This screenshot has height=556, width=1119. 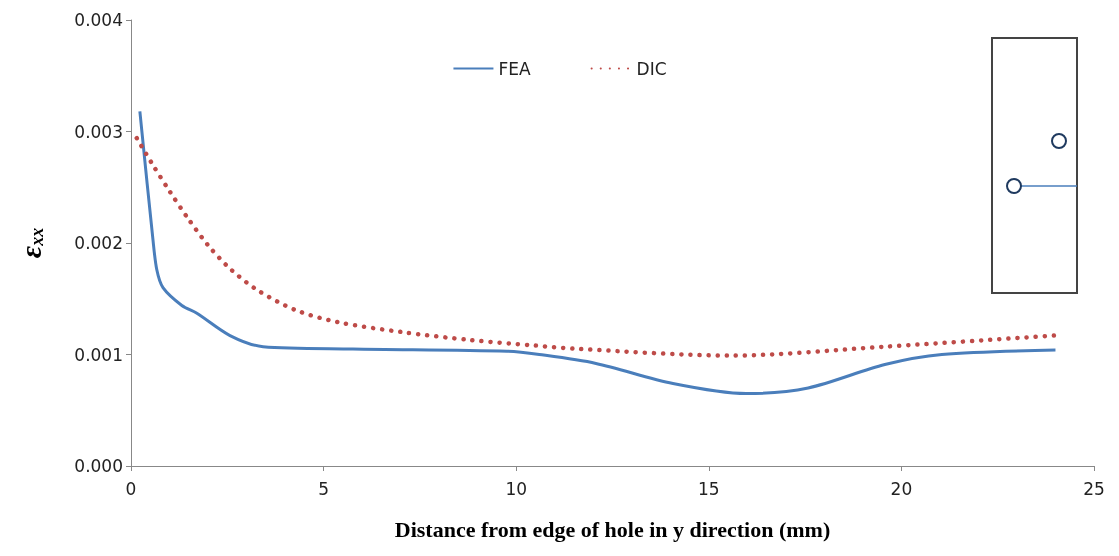 What do you see at coordinates (612, 529) in the screenshot?
I see `x-axis-title: Distance from edge of hole in y direction (mm)` at bounding box center [612, 529].